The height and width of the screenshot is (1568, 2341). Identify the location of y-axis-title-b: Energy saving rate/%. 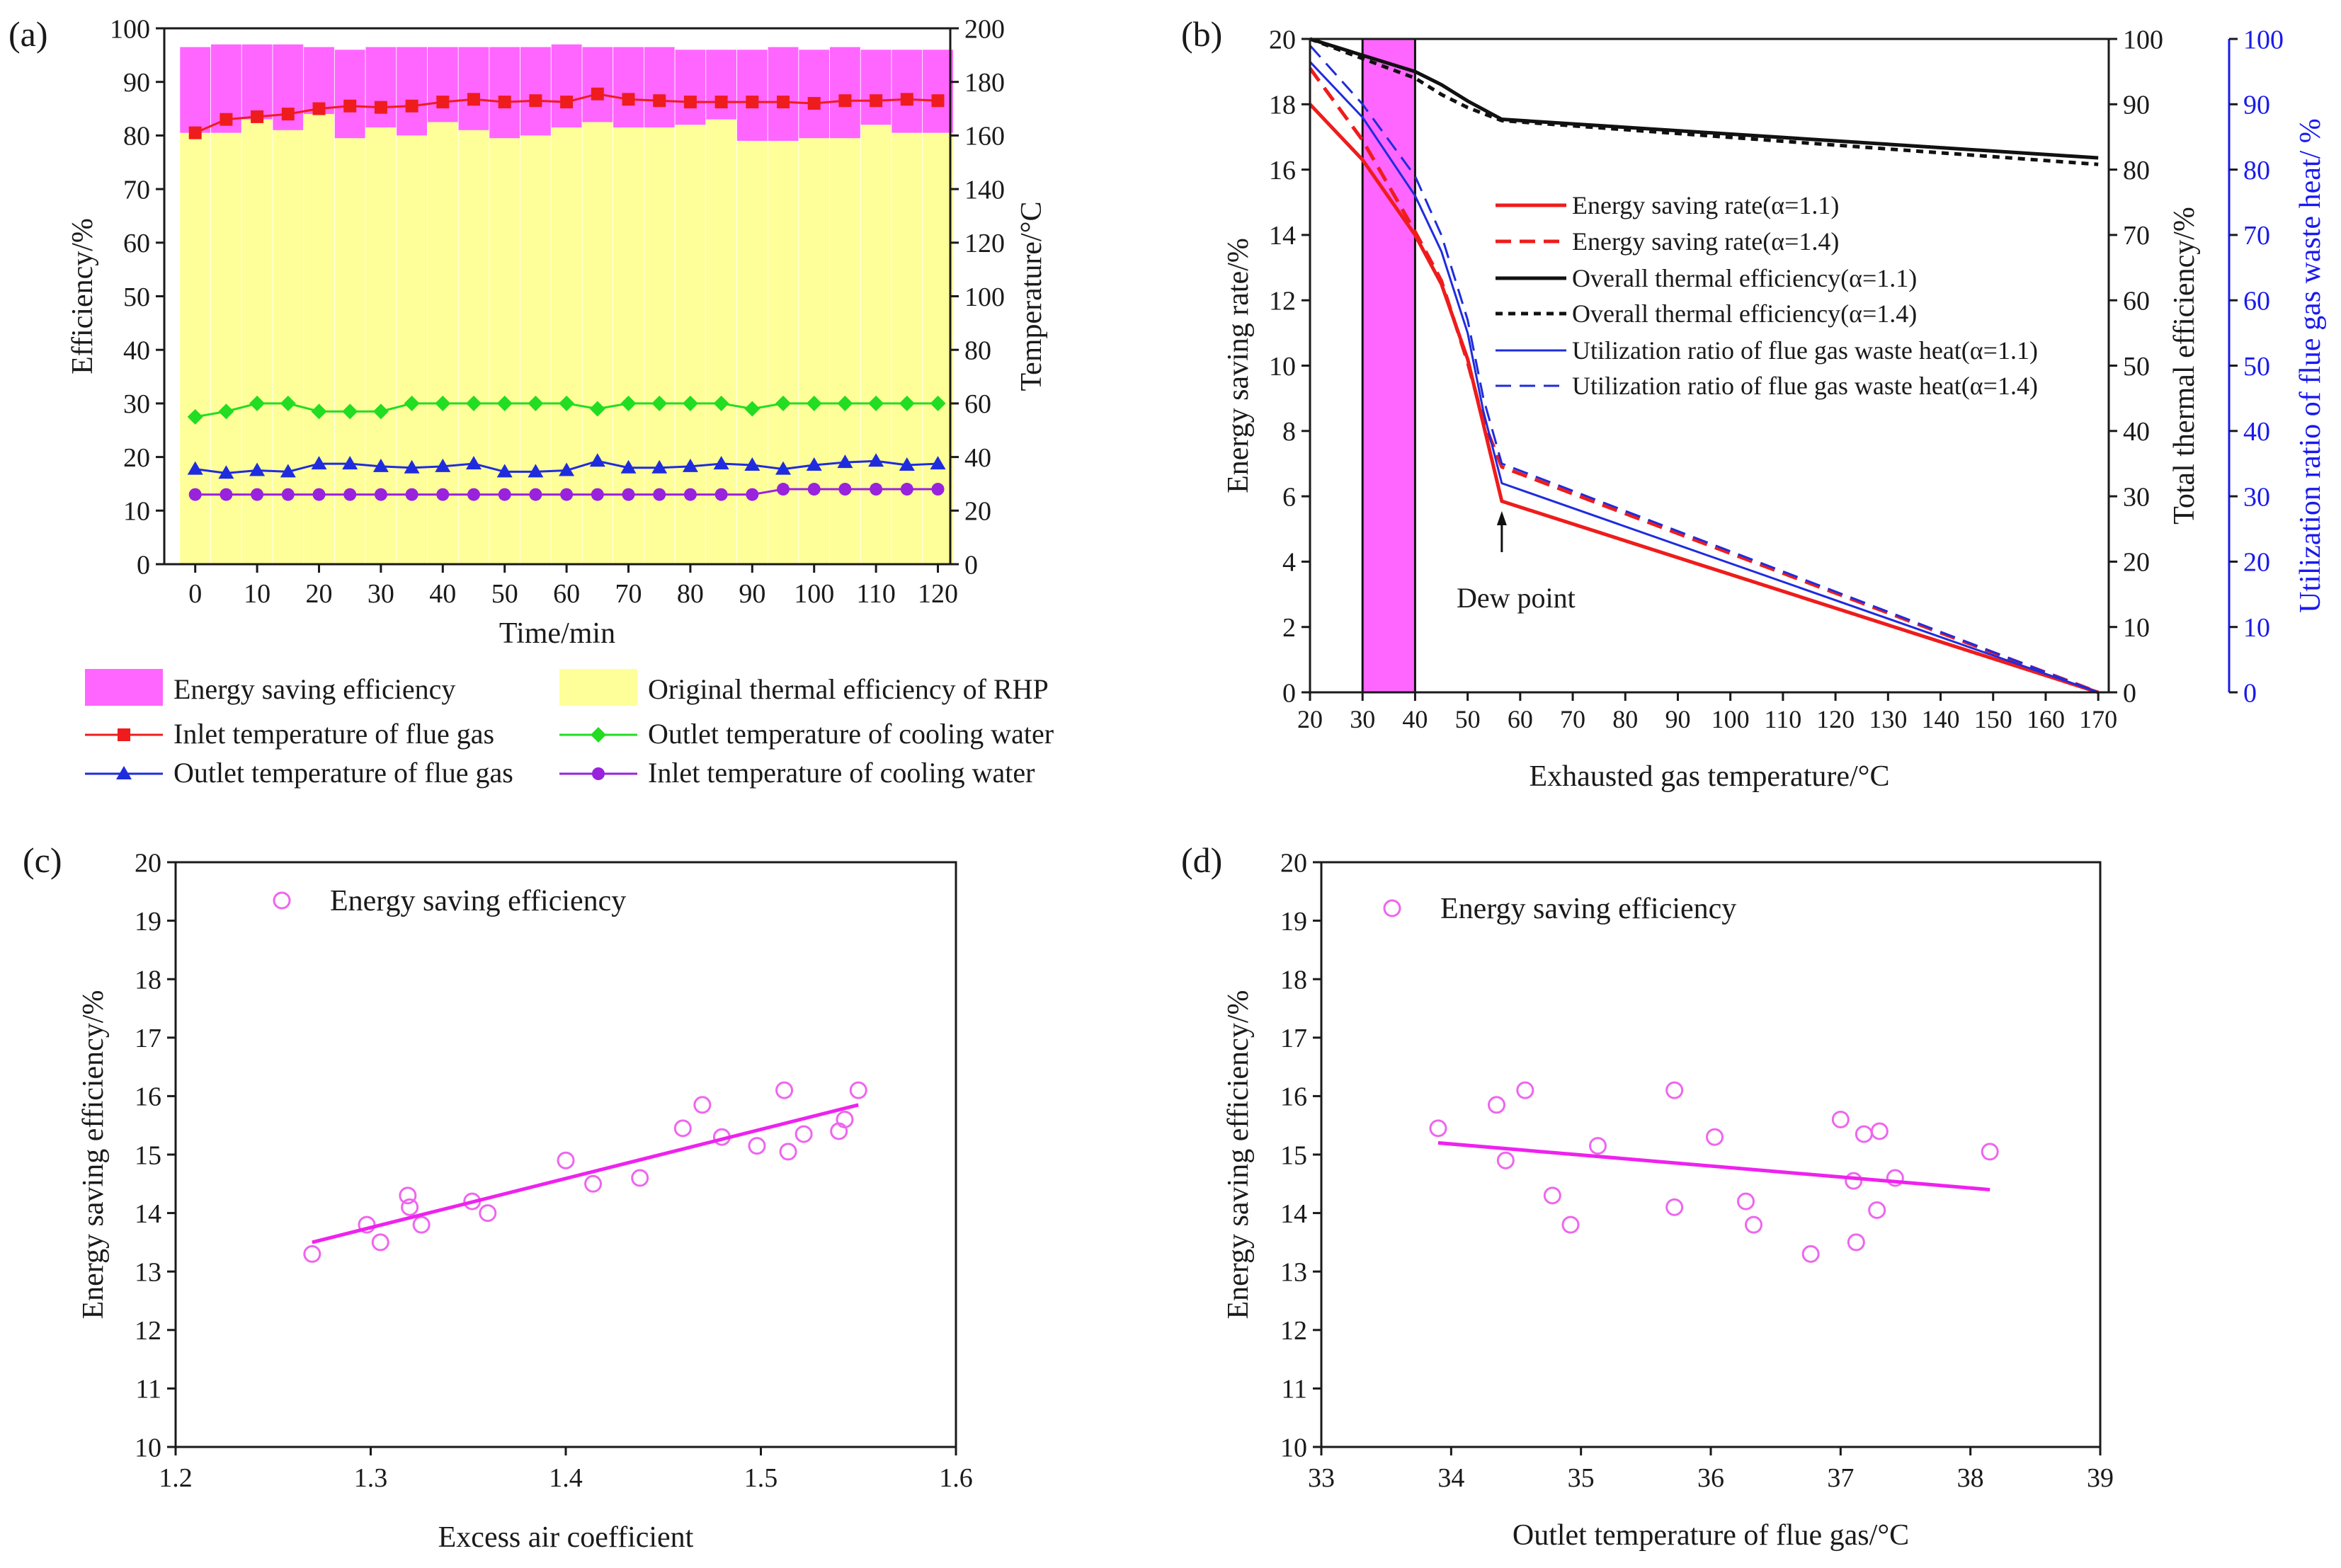
(1238, 366).